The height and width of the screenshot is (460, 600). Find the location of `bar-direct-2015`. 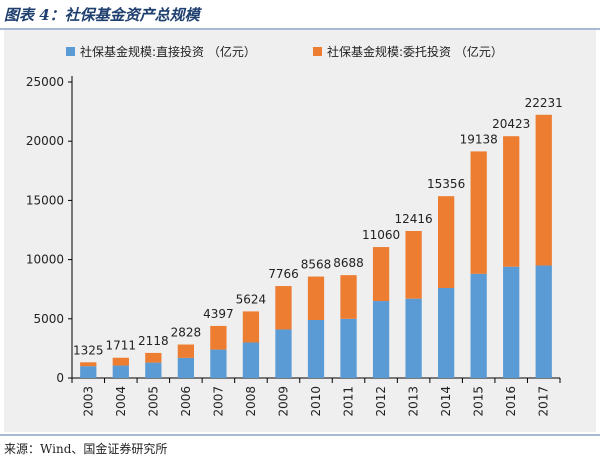

bar-direct-2015 is located at coordinates (478, 325).